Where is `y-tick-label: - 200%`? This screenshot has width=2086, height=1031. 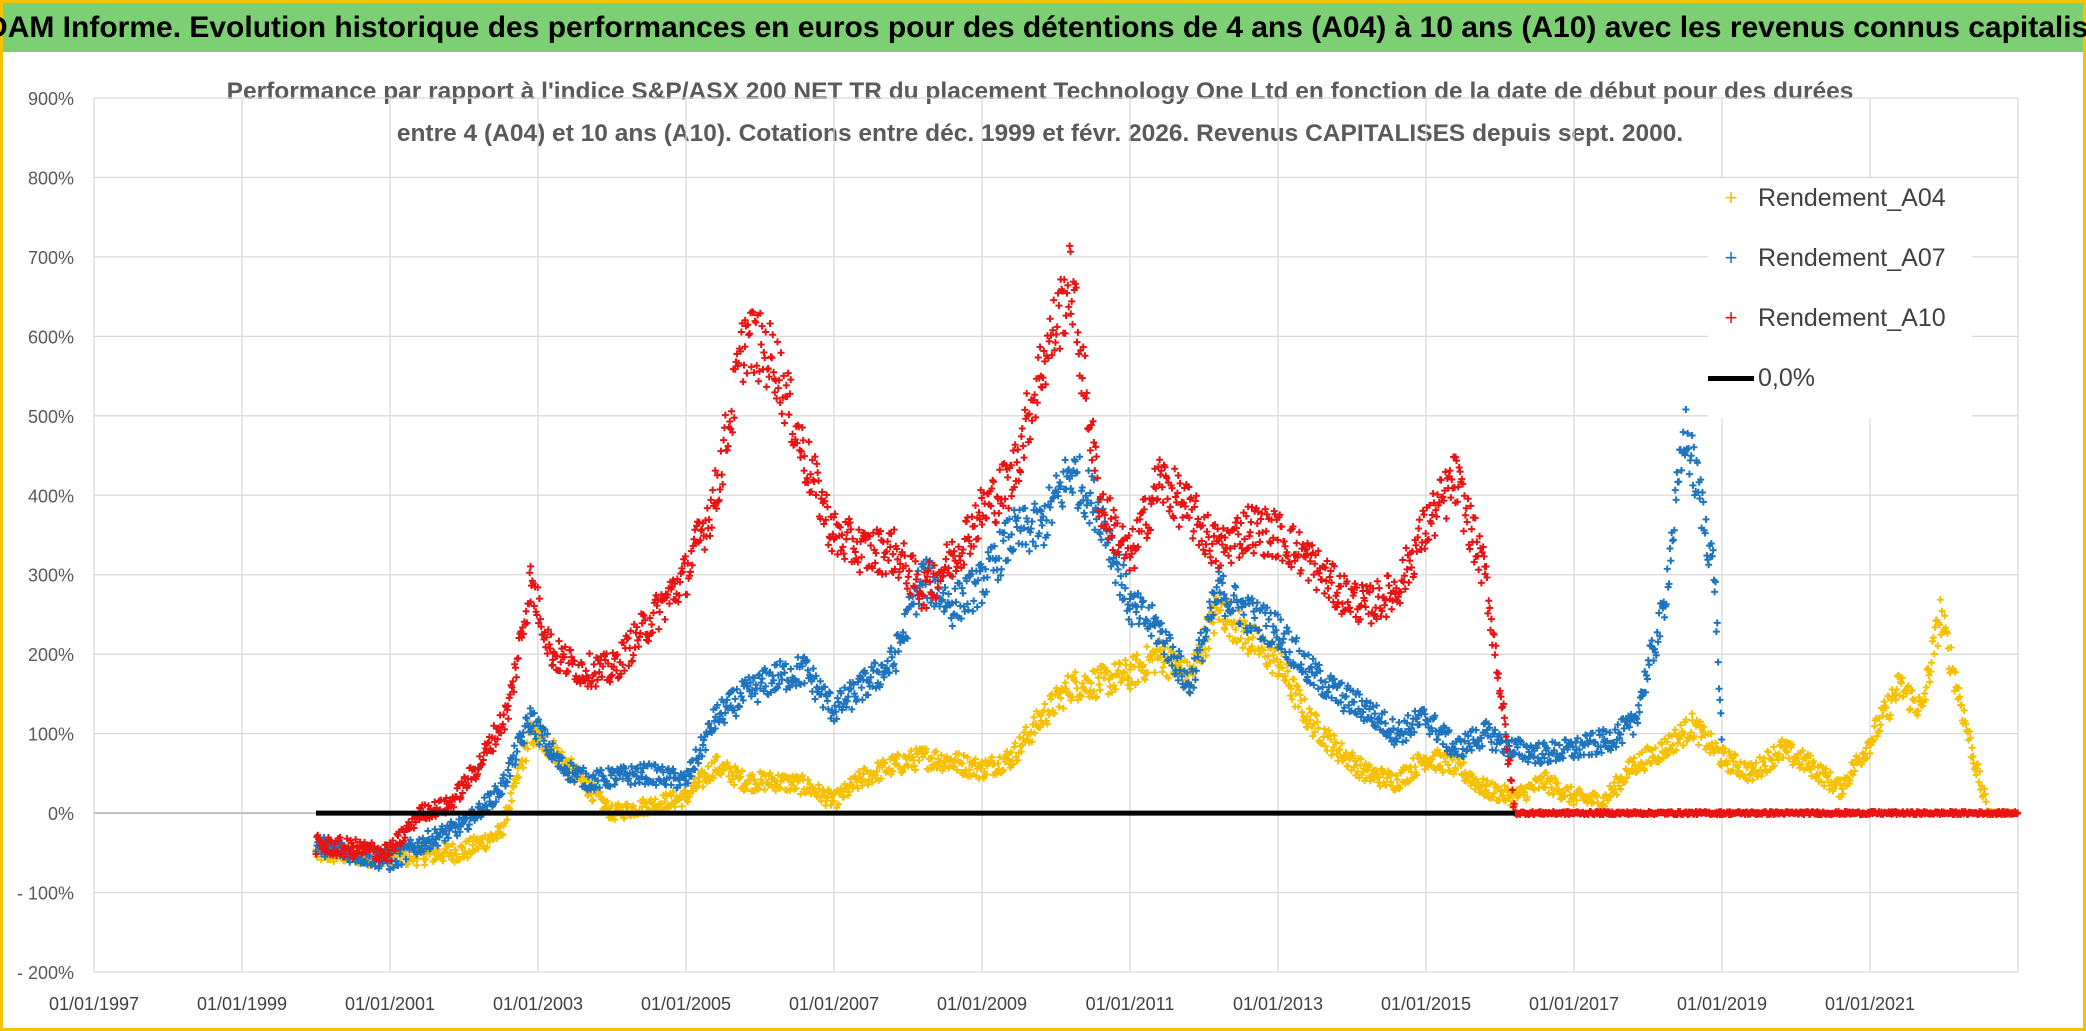
y-tick-label: - 200% is located at coordinates (45, 973).